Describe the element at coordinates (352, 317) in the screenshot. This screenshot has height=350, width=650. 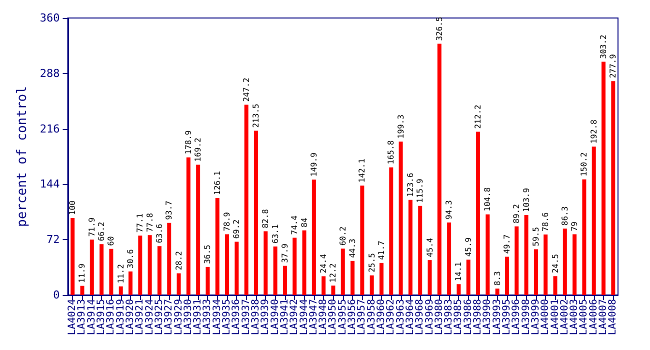
I see `x-tick-label: LA3956` at that location.